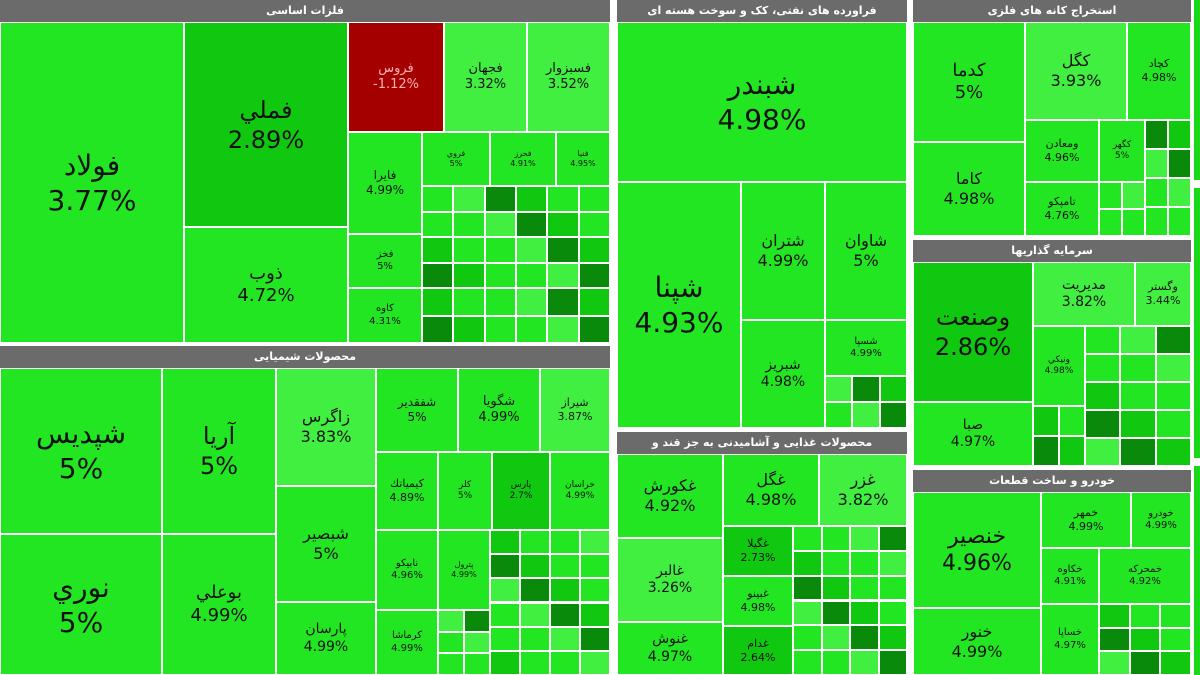 Image resolution: width=1200 pixels, height=675 pixels. Describe the element at coordinates (670, 580) in the screenshot. I see `stock-tile: غالبر 3.26%` at that location.